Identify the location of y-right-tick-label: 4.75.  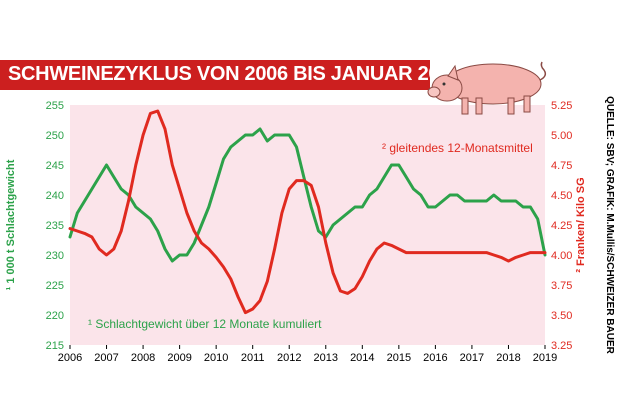
(561, 166).